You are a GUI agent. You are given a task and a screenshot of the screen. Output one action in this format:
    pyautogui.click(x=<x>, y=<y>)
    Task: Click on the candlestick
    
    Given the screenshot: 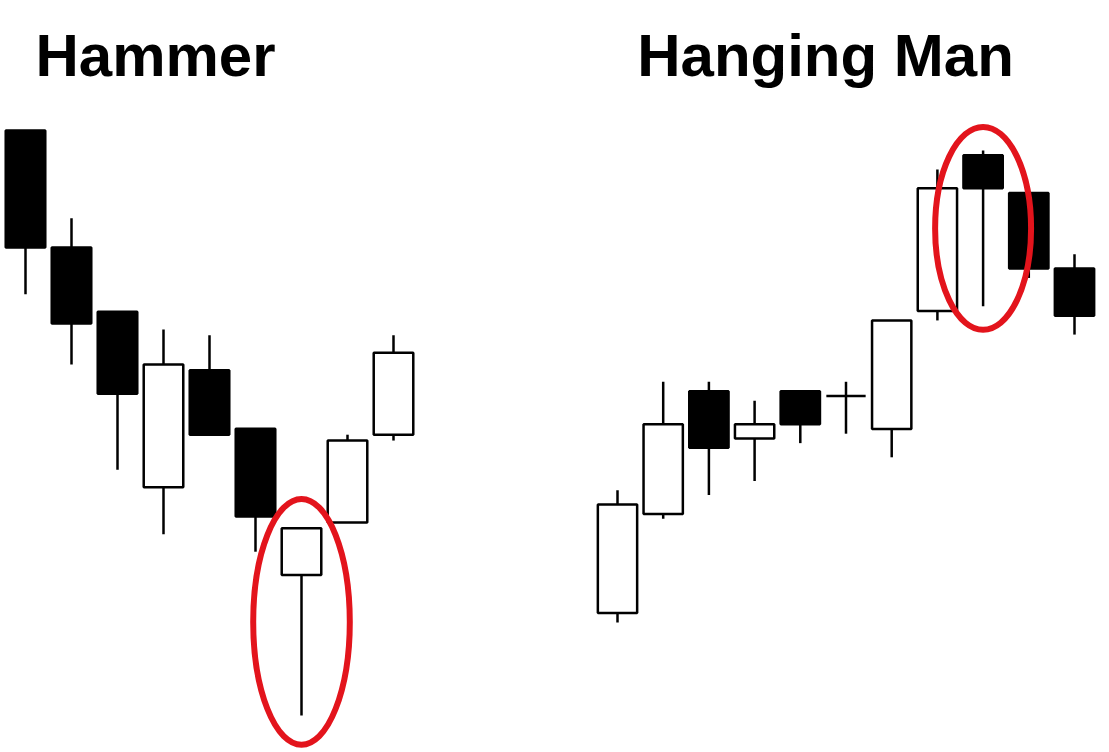 What is the action you would take?
    pyautogui.click(x=846, y=407)
    